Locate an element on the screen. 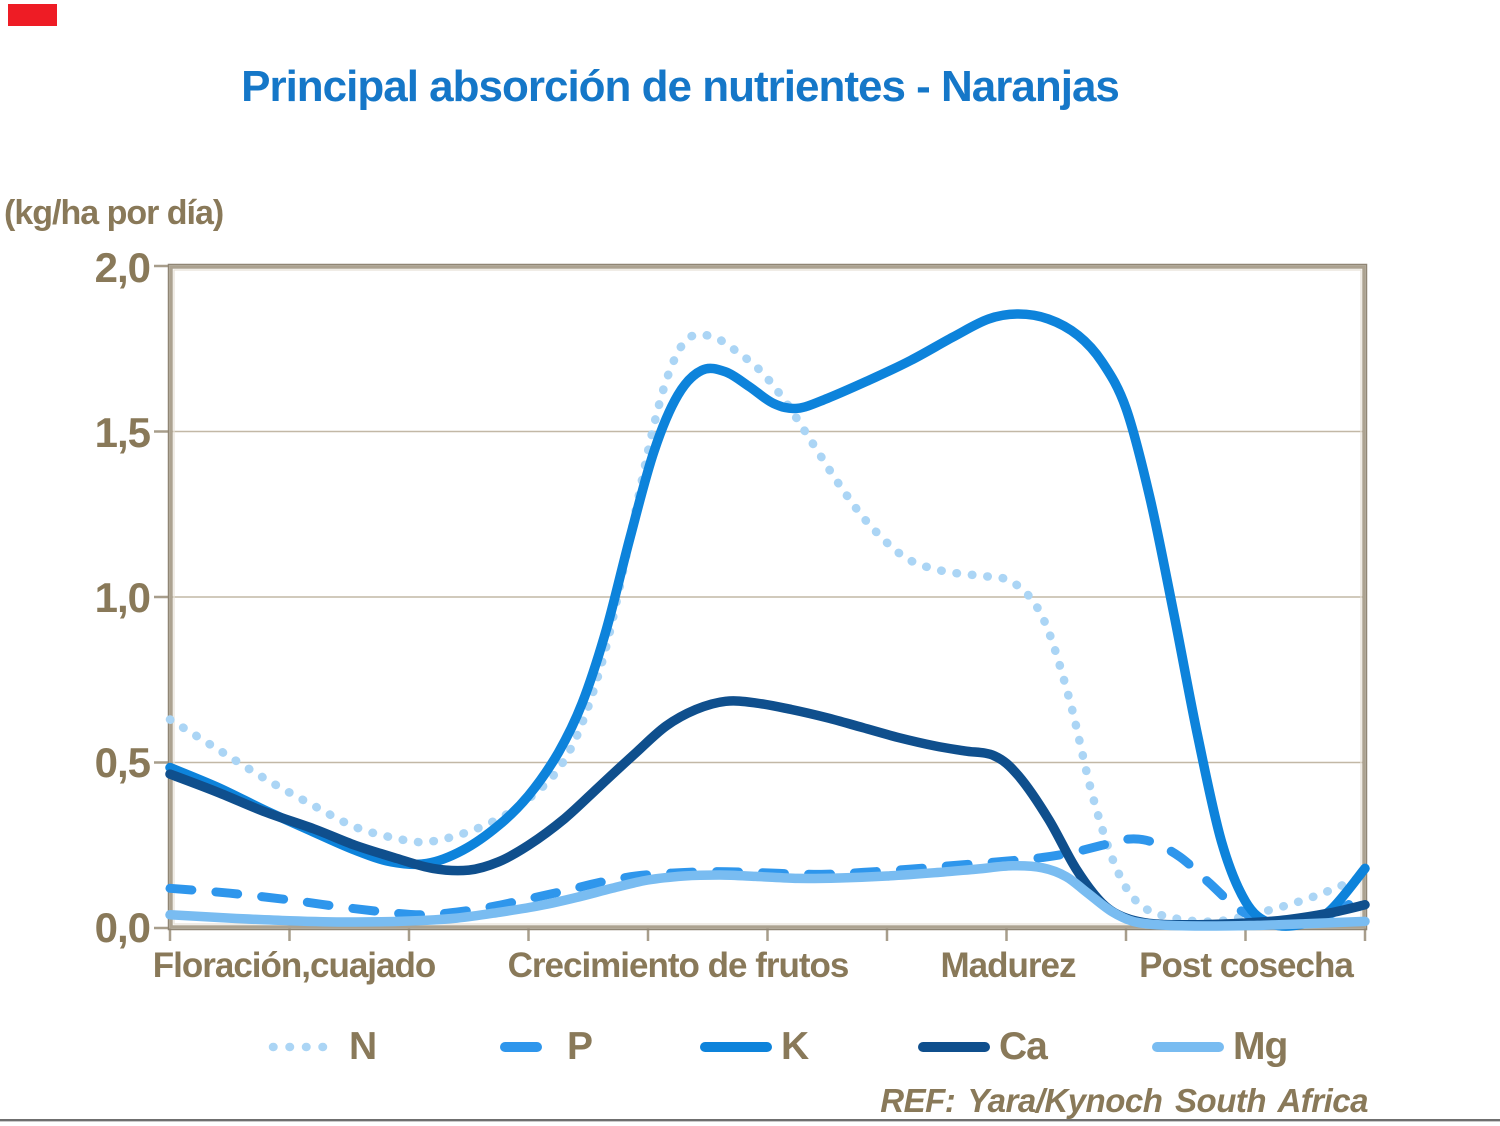 This screenshot has height=1126, width=1500. y-tick-label-1-0: 1,0 is located at coordinates (122, 597).